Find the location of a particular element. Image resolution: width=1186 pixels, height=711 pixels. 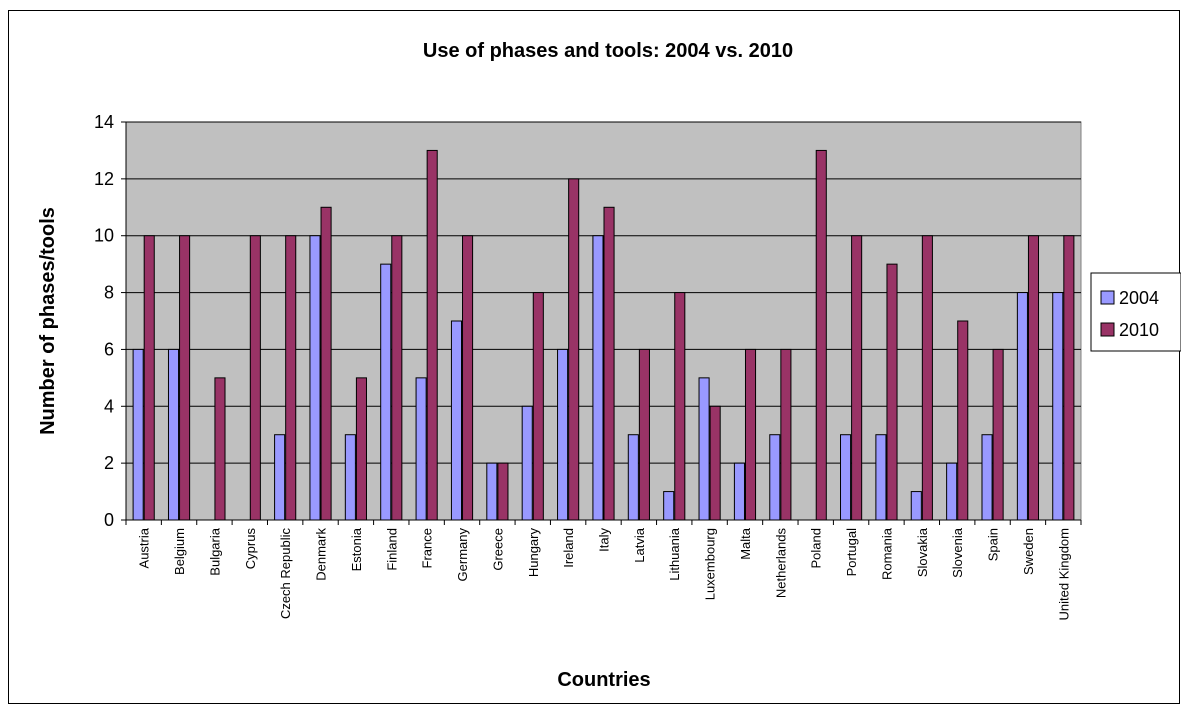

bar-2004-hungary is located at coordinates (527, 463).